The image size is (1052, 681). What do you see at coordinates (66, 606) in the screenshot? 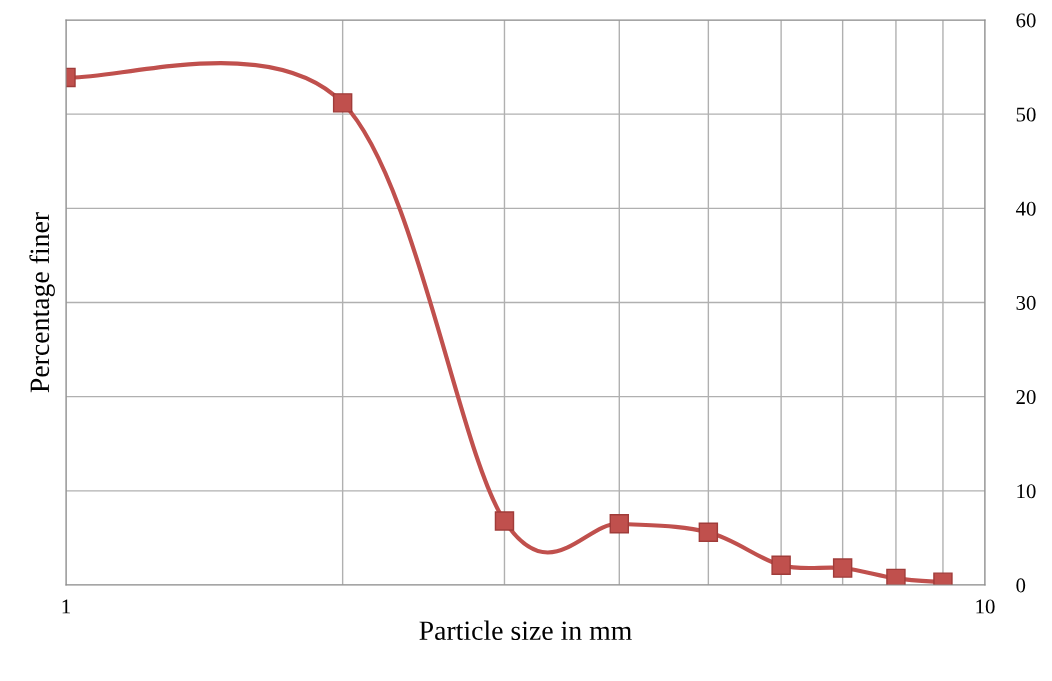
I see `x-tick-label: 1` at bounding box center [66, 606].